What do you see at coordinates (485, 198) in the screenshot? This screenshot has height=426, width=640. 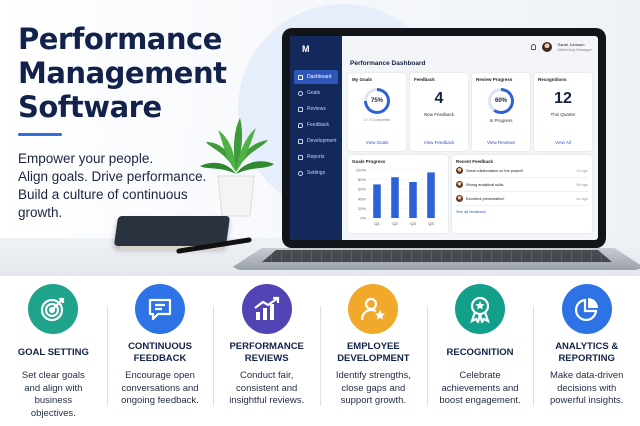 I see `feedback-text: Excellent presentation!` at bounding box center [485, 198].